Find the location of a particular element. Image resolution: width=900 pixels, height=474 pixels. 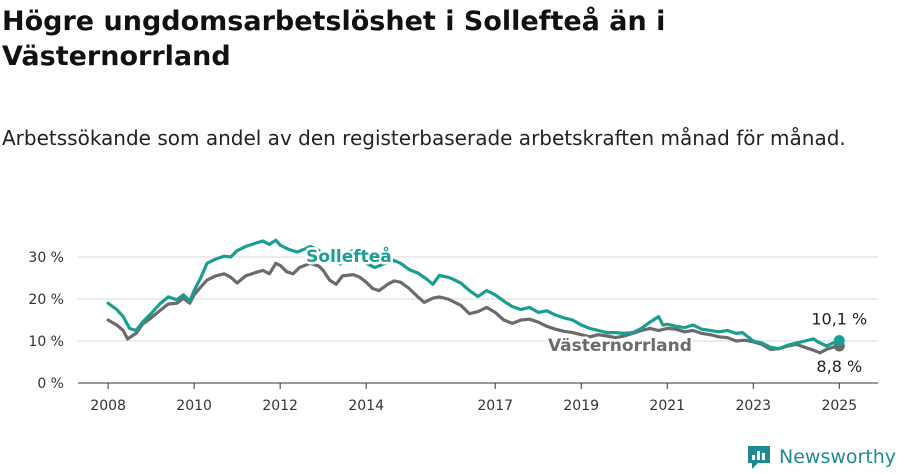

end-value-label: 10,1 % is located at coordinates (839, 319).